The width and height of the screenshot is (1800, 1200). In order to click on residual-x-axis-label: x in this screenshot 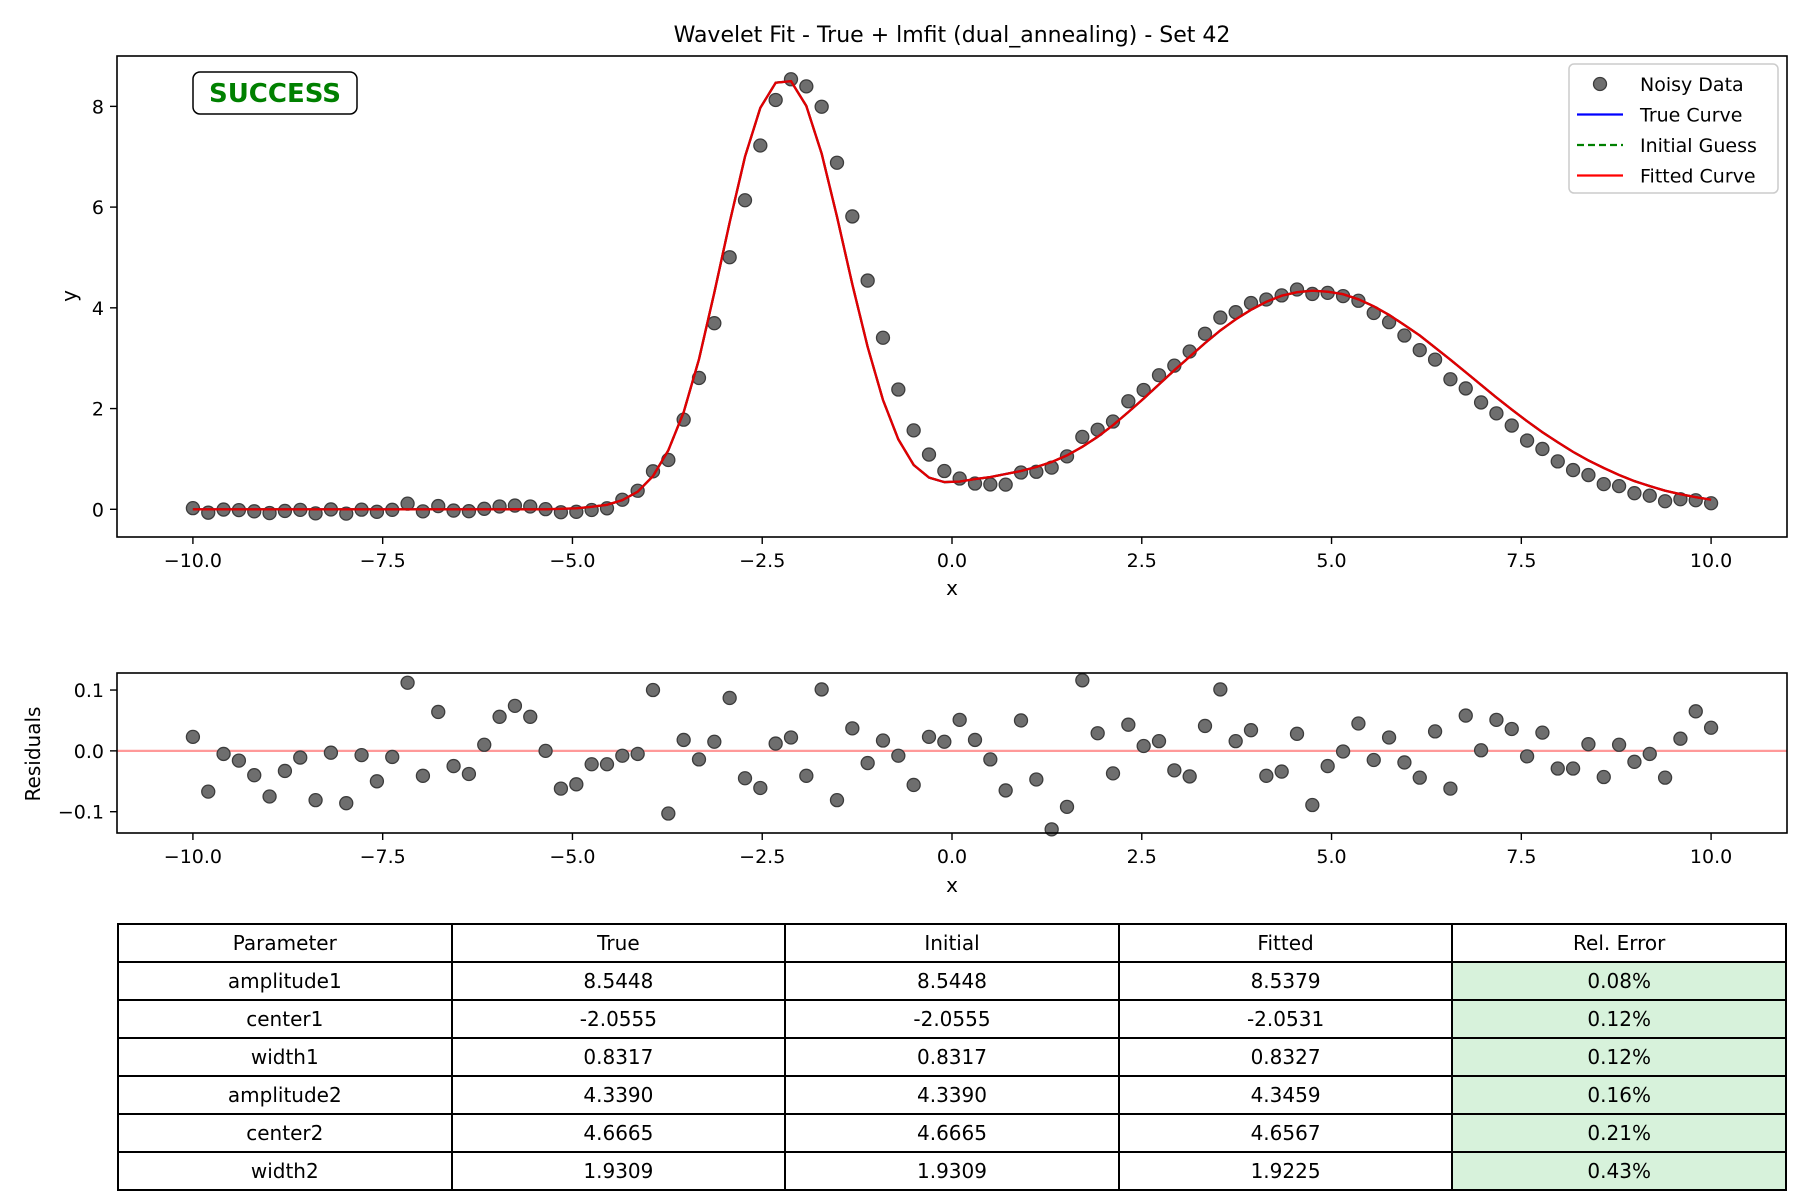, I will do `click(952, 885)`.